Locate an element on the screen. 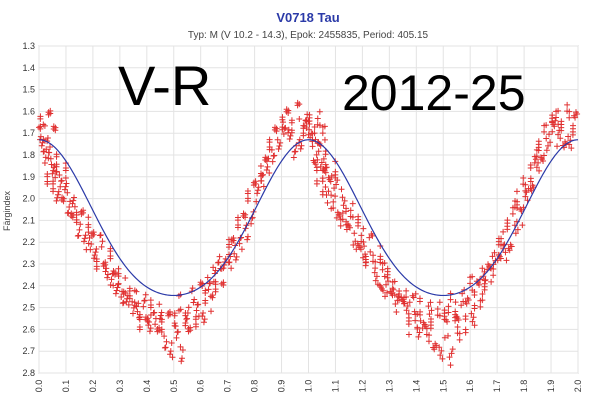  y-tick-label: 1.8 is located at coordinates (28, 155).